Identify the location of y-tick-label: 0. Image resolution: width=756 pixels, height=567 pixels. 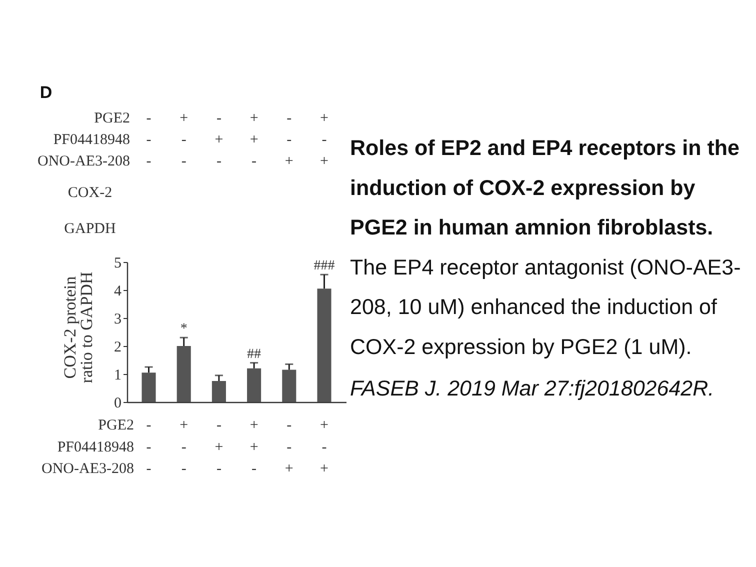
(118, 404).